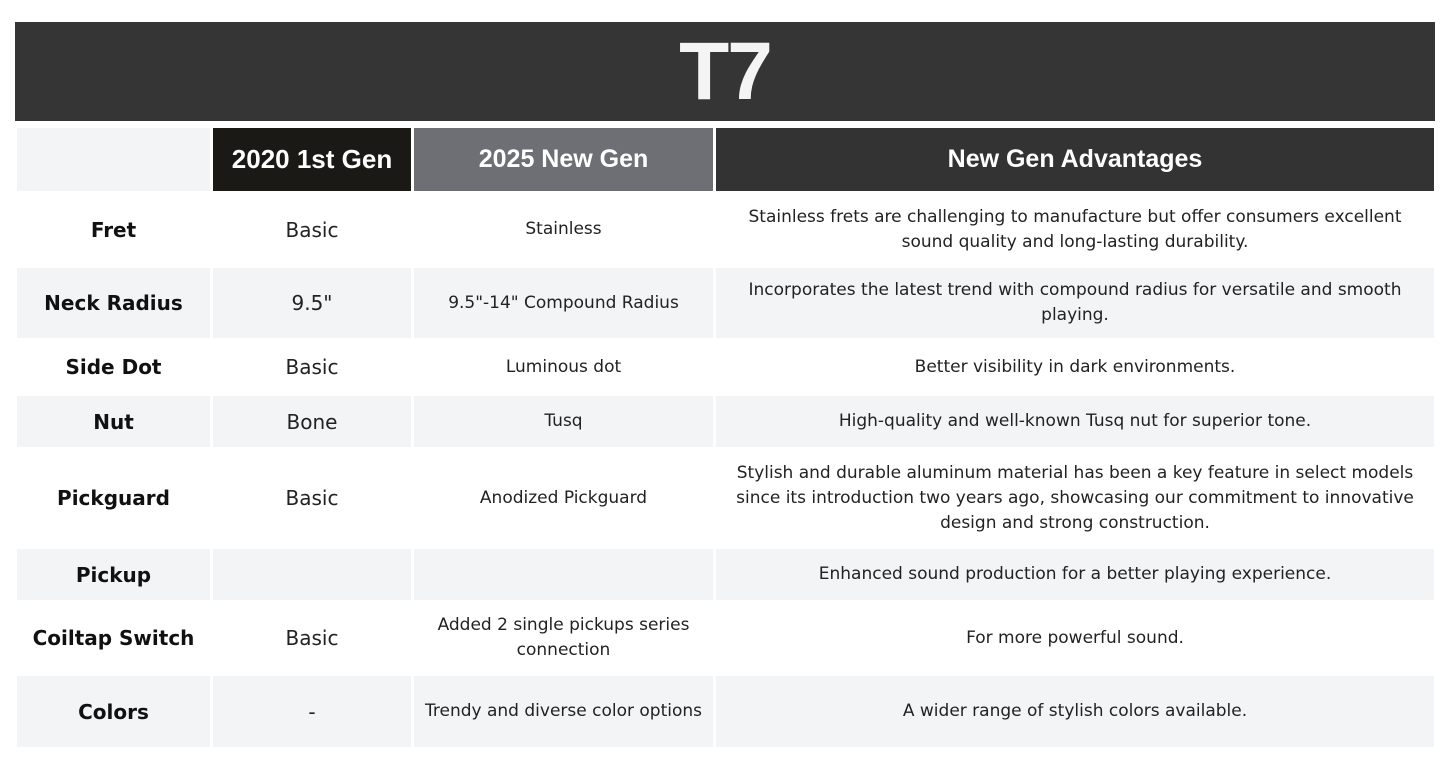 The width and height of the screenshot is (1452, 765). What do you see at coordinates (563, 229) in the screenshot?
I see `new-gen-cell: Stainless` at bounding box center [563, 229].